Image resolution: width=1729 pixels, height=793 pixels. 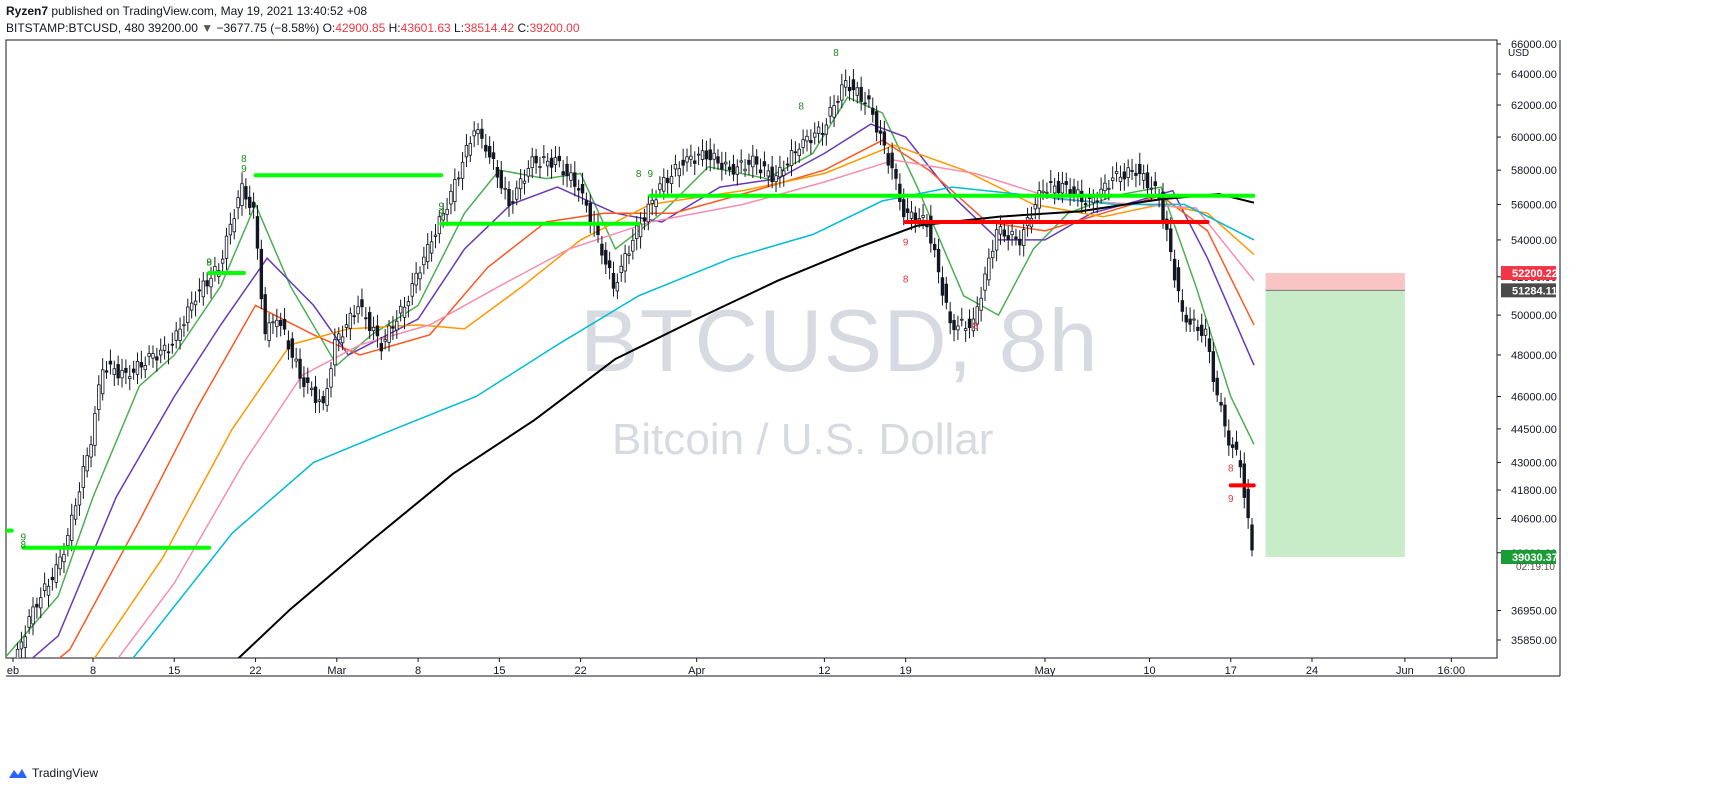 What do you see at coordinates (1534, 611) in the screenshot?
I see `y-tick-label: 36950.00` at bounding box center [1534, 611].